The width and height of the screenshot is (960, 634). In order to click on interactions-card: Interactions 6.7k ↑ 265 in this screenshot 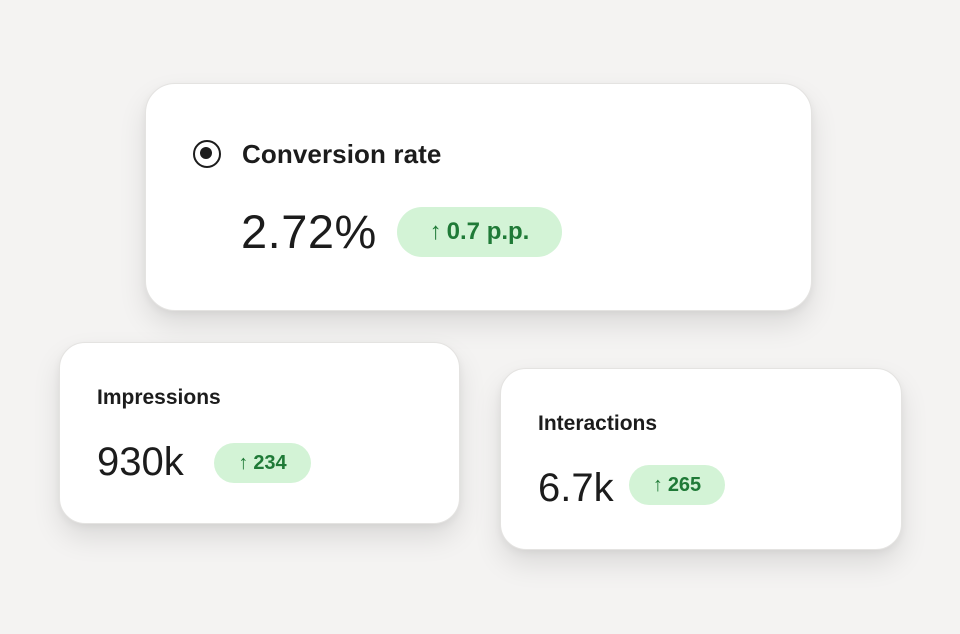, I will do `click(701, 459)`.